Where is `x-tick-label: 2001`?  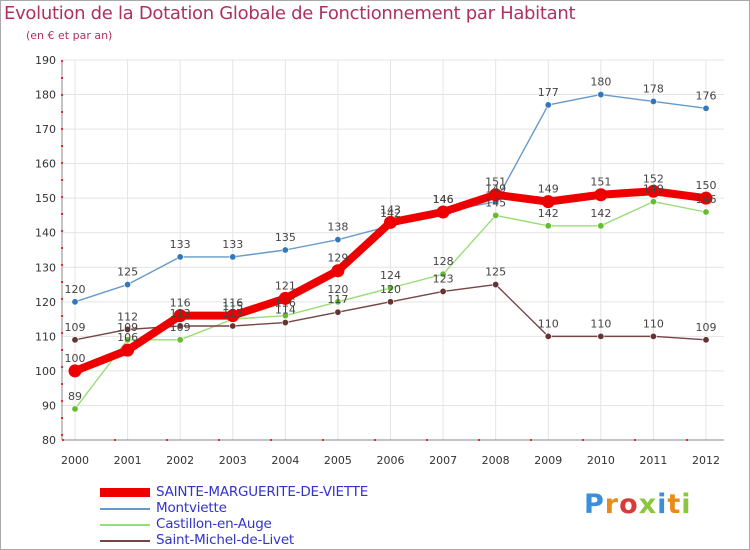
x-tick-label: 2001 is located at coordinates (128, 460).